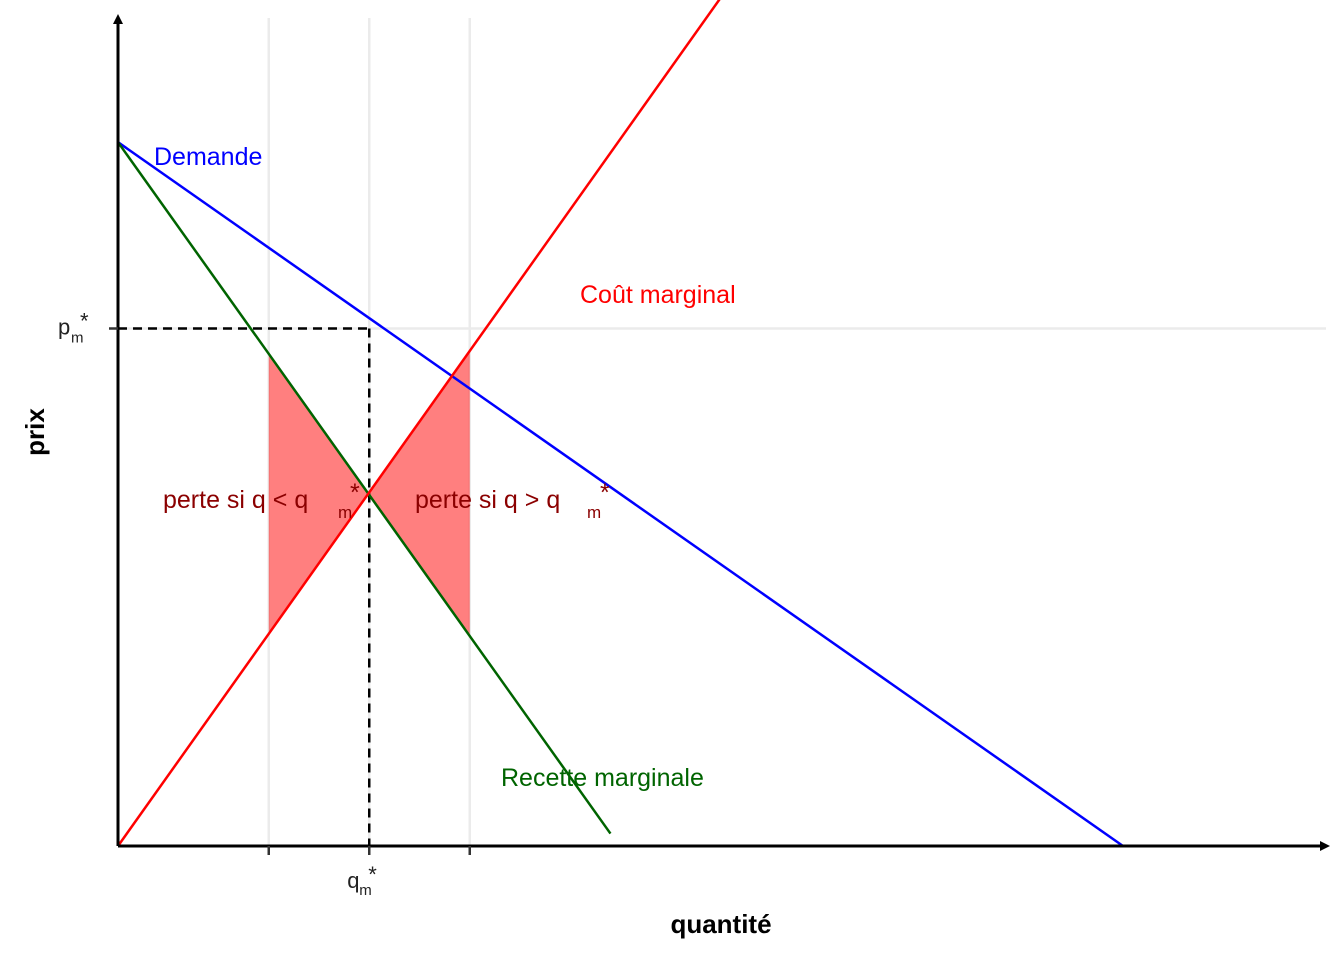  I want to click on loss-area-label-sub-0: m, so click(345, 512).